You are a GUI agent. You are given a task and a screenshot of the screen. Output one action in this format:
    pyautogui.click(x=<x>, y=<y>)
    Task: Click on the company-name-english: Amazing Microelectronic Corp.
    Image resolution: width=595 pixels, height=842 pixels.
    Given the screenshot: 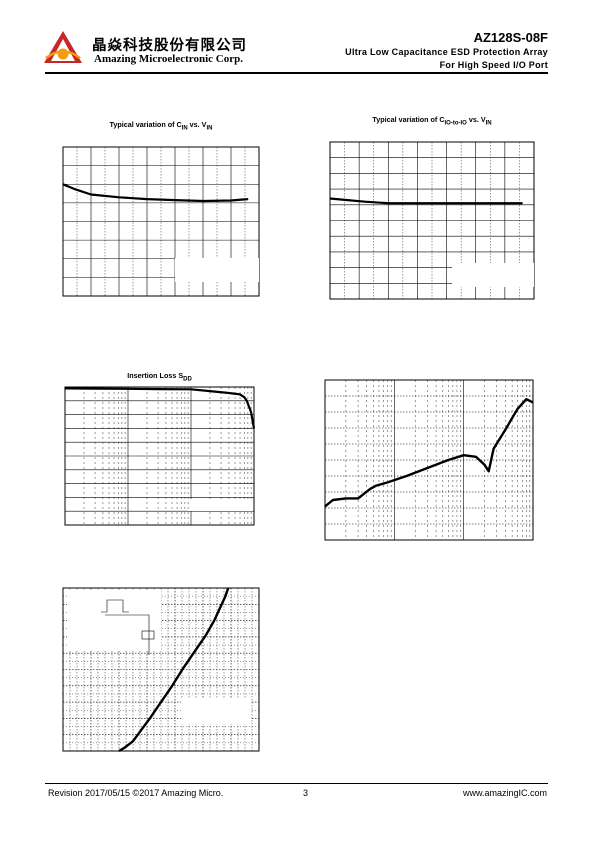 What is the action you would take?
    pyautogui.click(x=168, y=59)
    